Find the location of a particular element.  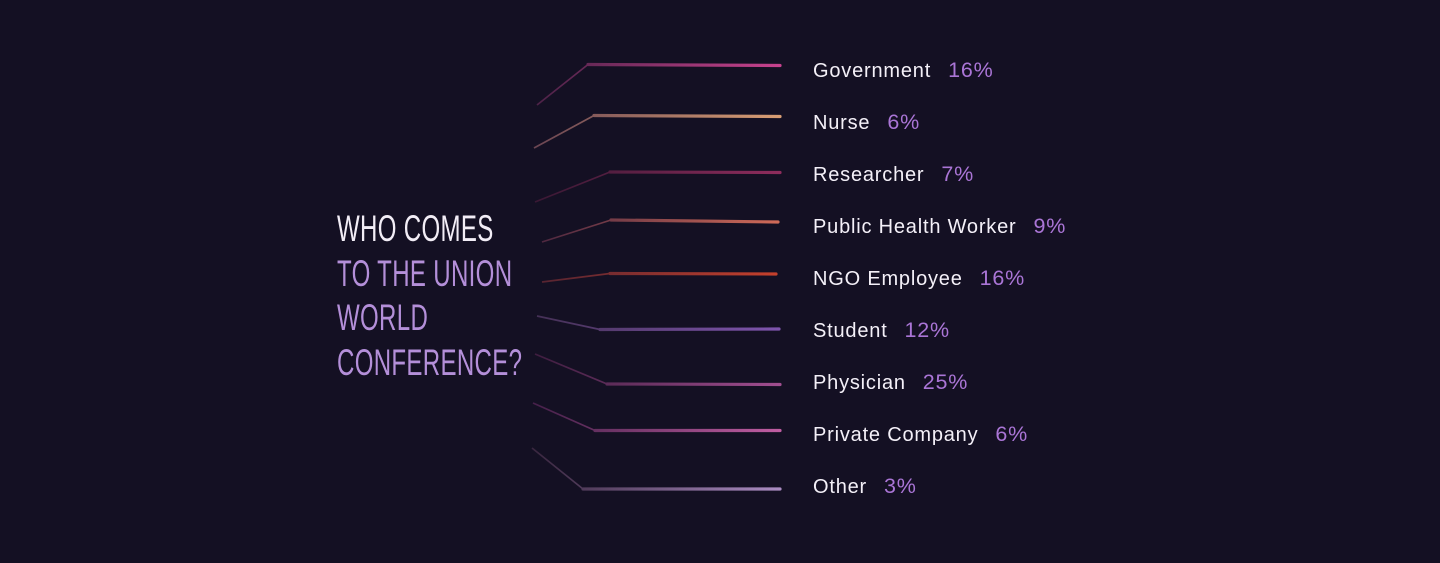

category-row-physician: Physician 25% is located at coordinates (890, 382).